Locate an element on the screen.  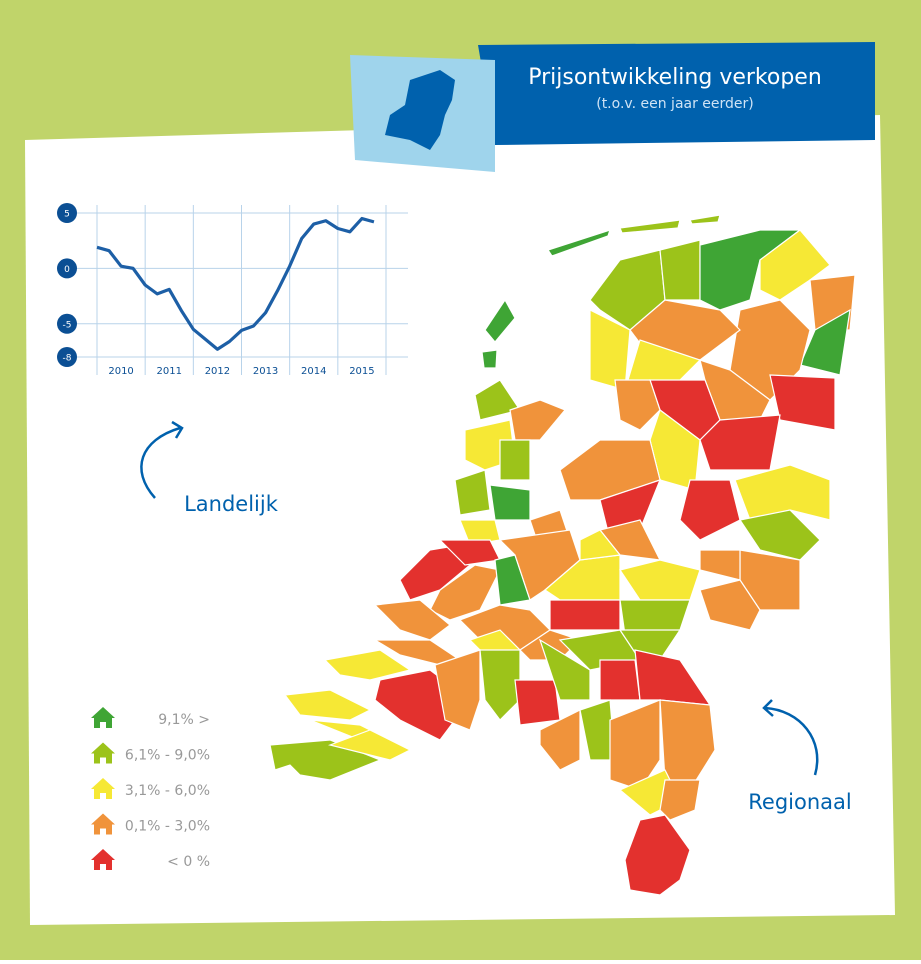
legend-label: < 0 % is located at coordinates (188, 862).